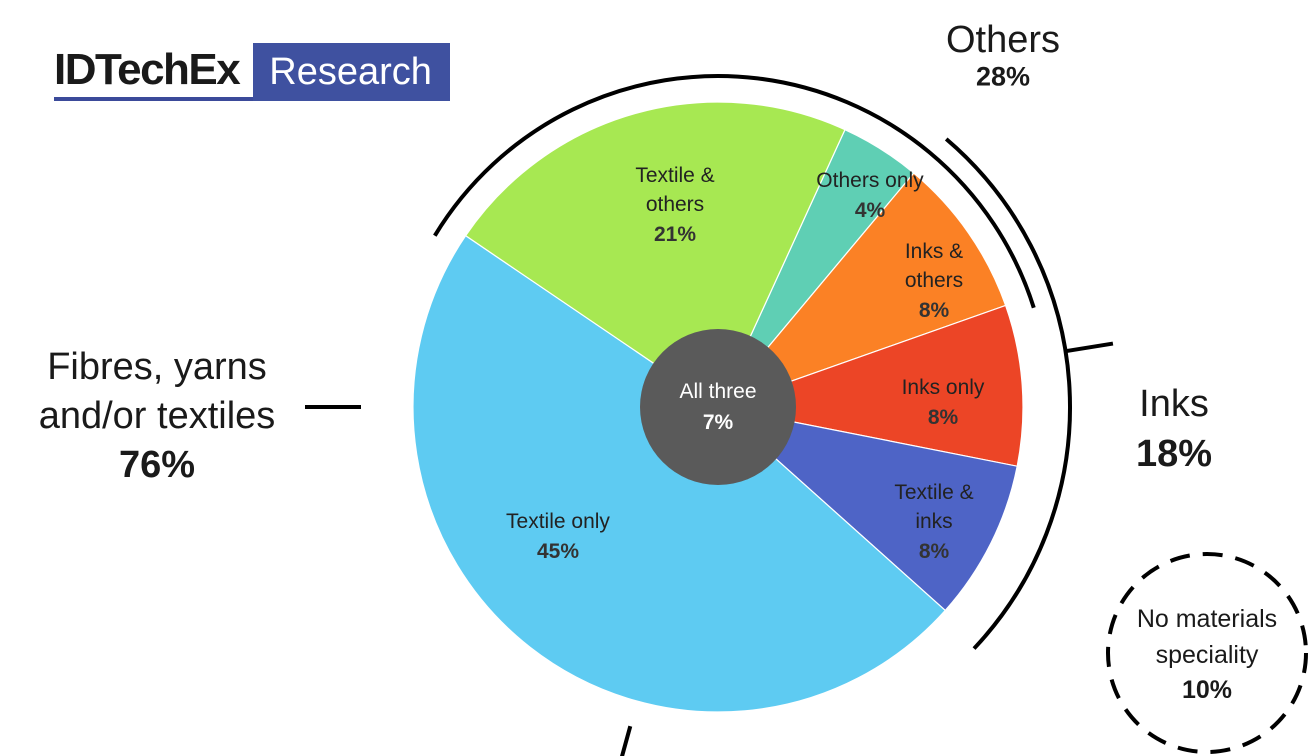 The width and height of the screenshot is (1314, 756). Describe the element at coordinates (558, 551) in the screenshot. I see `slice-value-text: 45%` at that location.